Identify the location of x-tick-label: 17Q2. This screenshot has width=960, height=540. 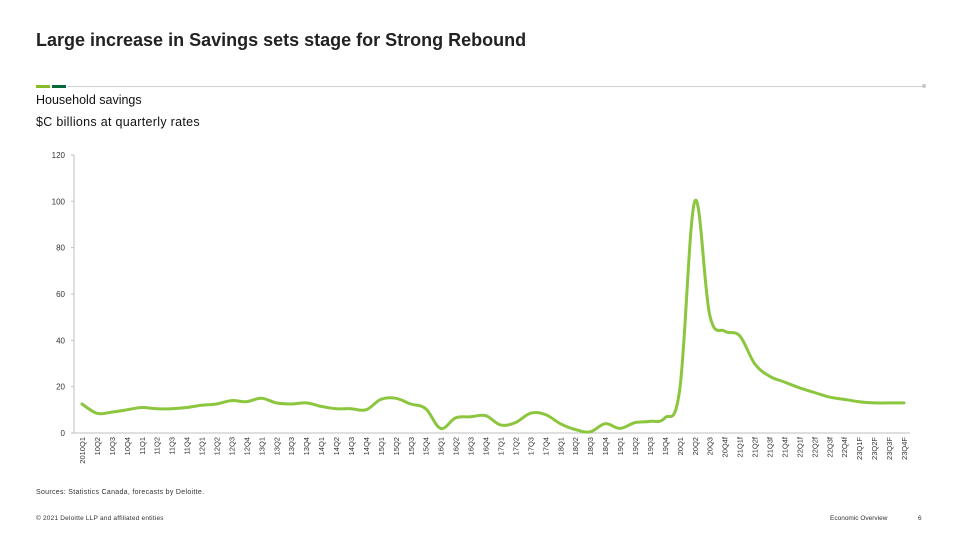
(515, 446).